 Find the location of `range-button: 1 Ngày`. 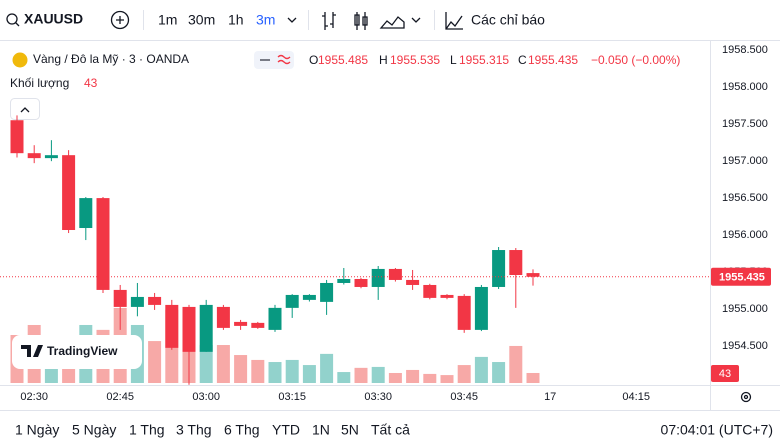

range-button: 1 Ngày is located at coordinates (37, 430).